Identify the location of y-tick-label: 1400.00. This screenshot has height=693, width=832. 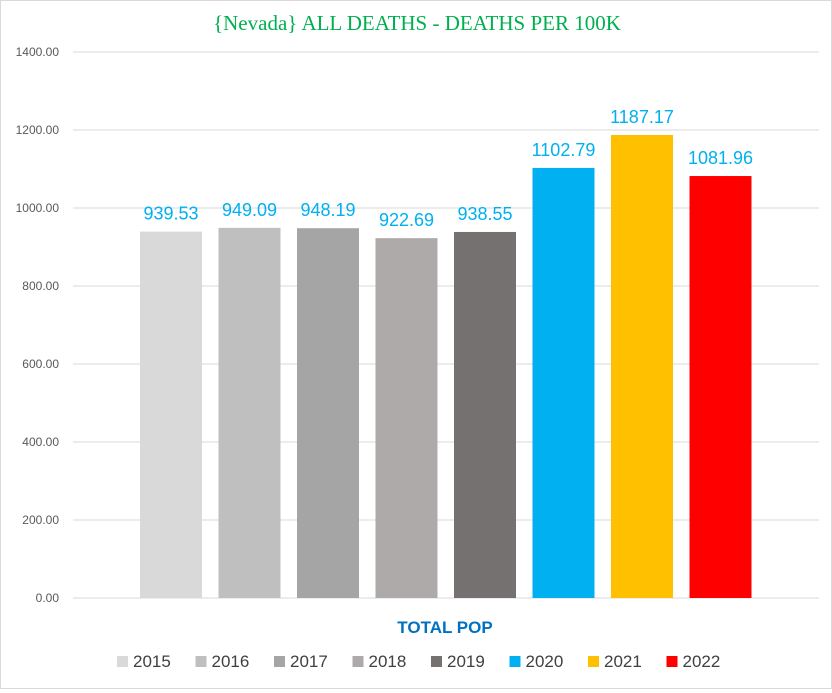
(38, 52).